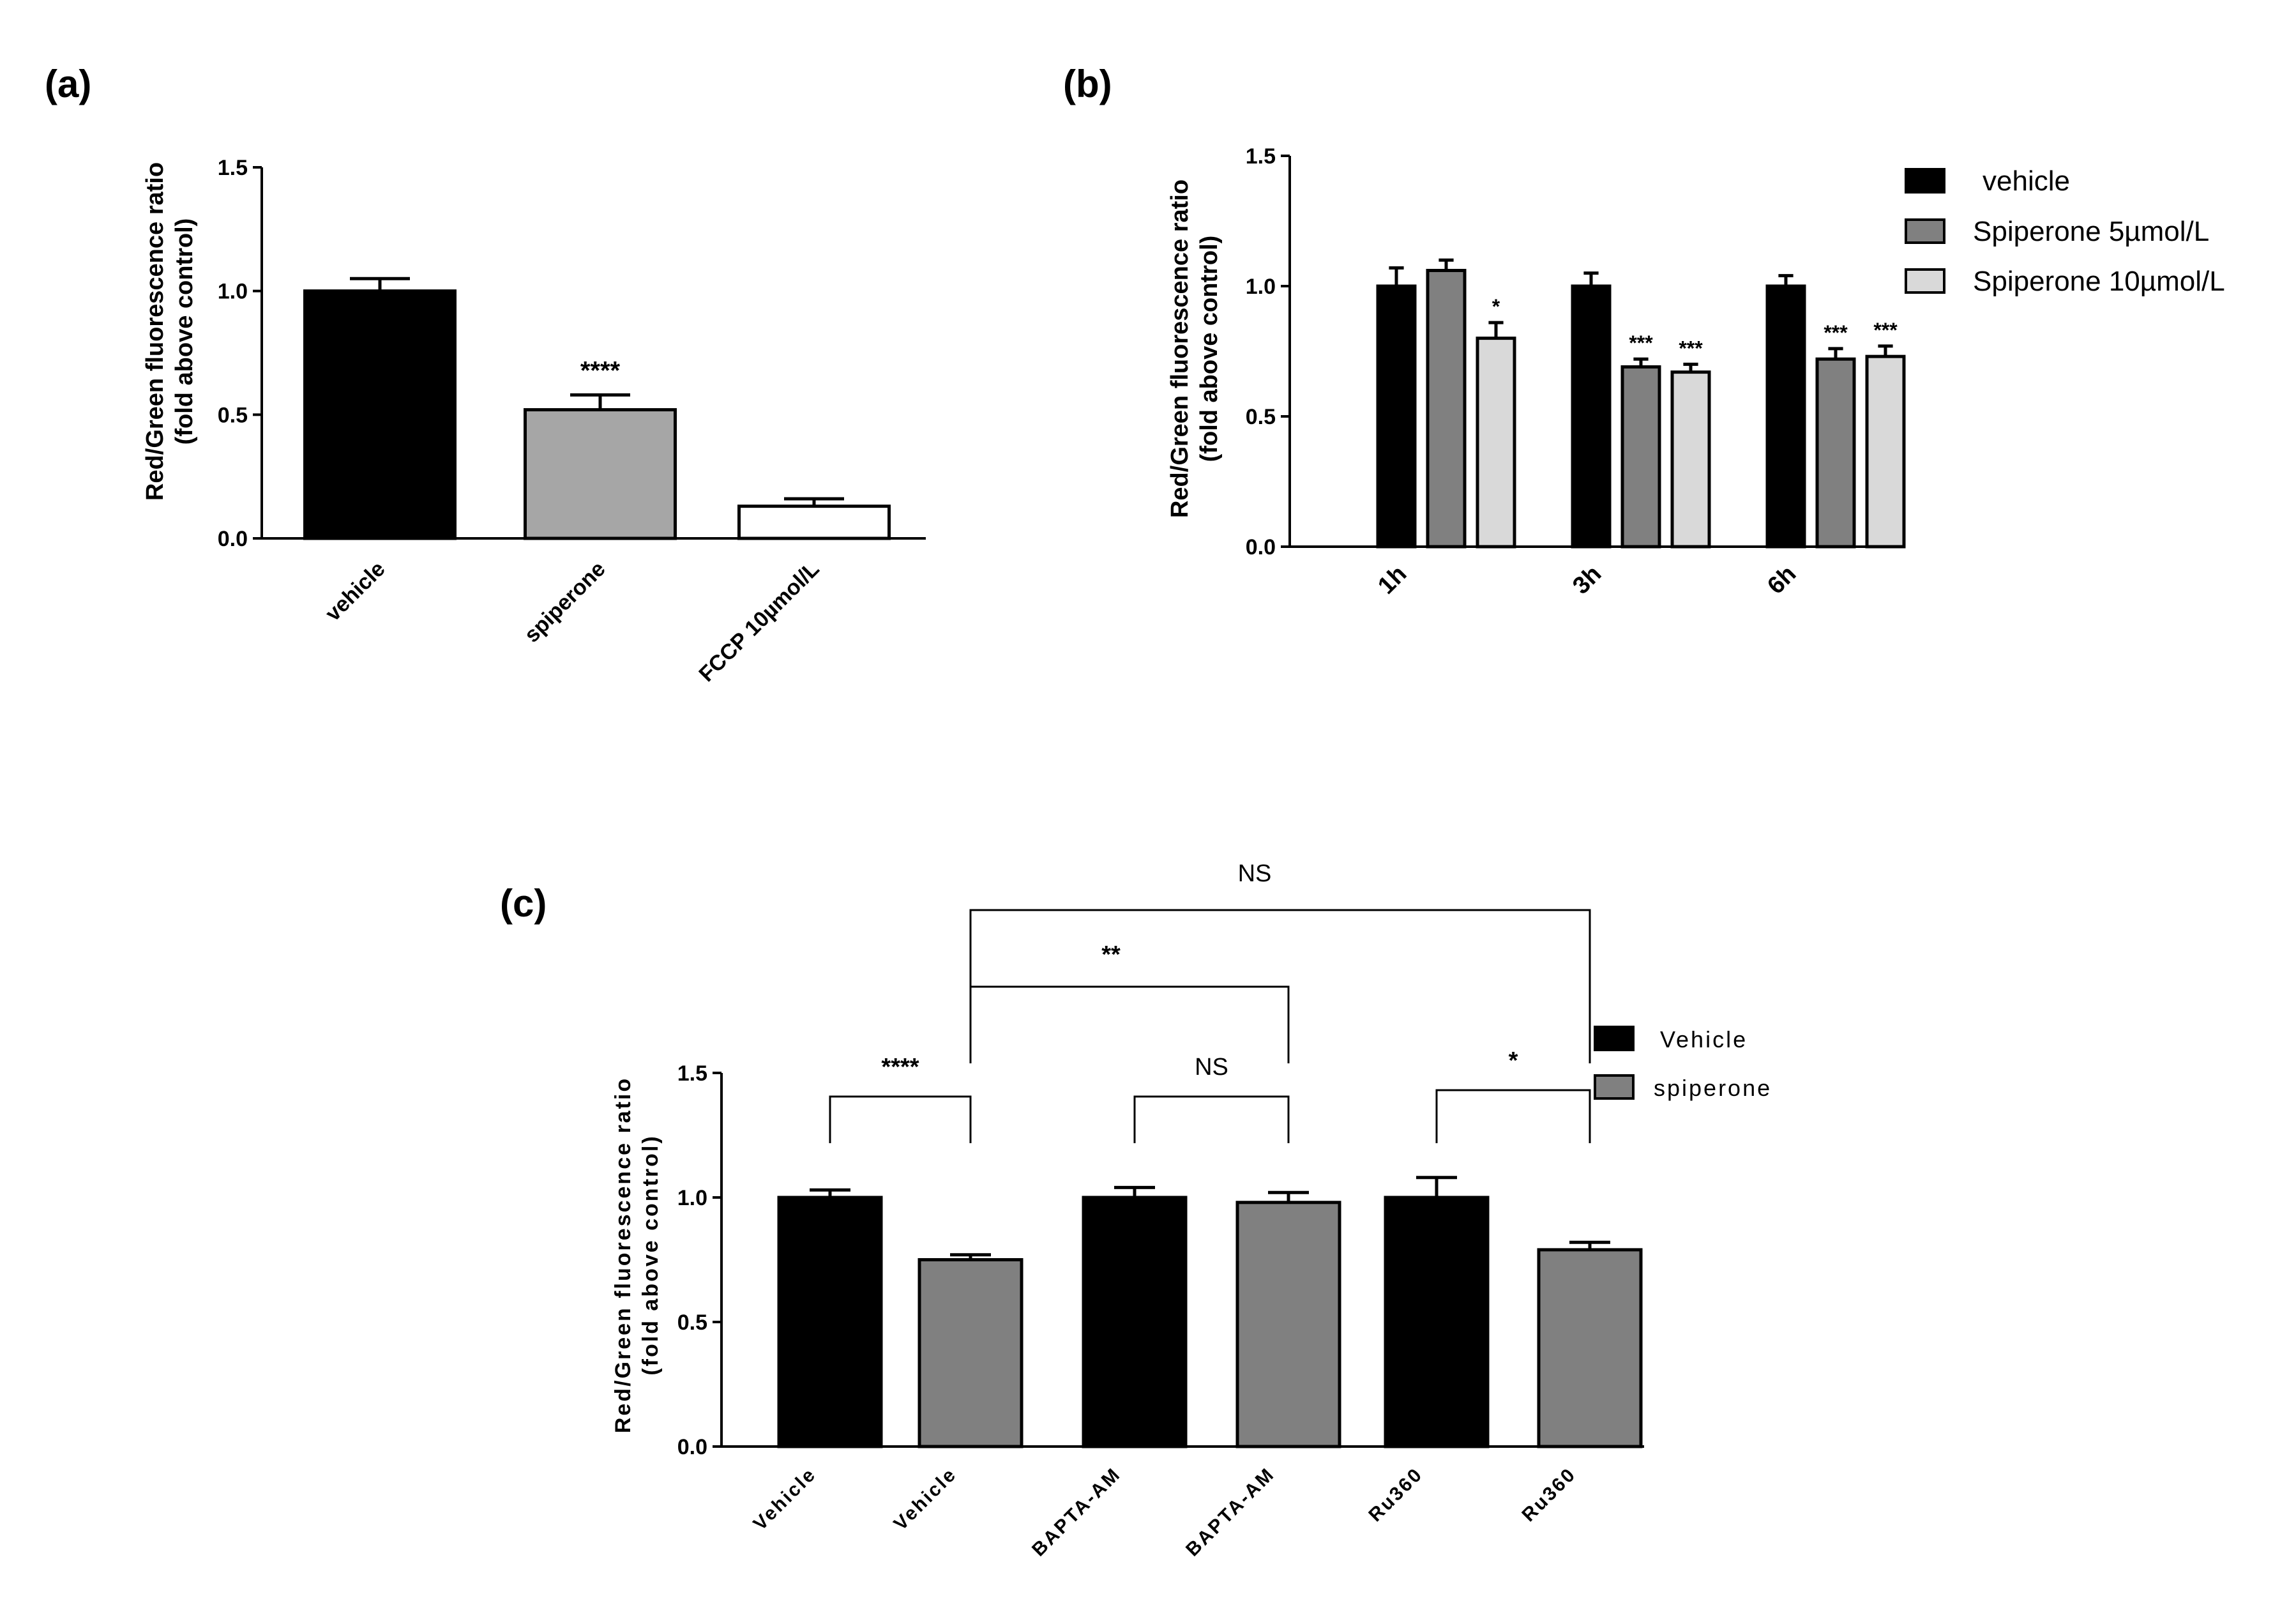 Image resolution: width=2296 pixels, height=1603 pixels. What do you see at coordinates (184, 331) in the screenshot?
I see `panel-a-ylabel-line2: (fold above control)` at bounding box center [184, 331].